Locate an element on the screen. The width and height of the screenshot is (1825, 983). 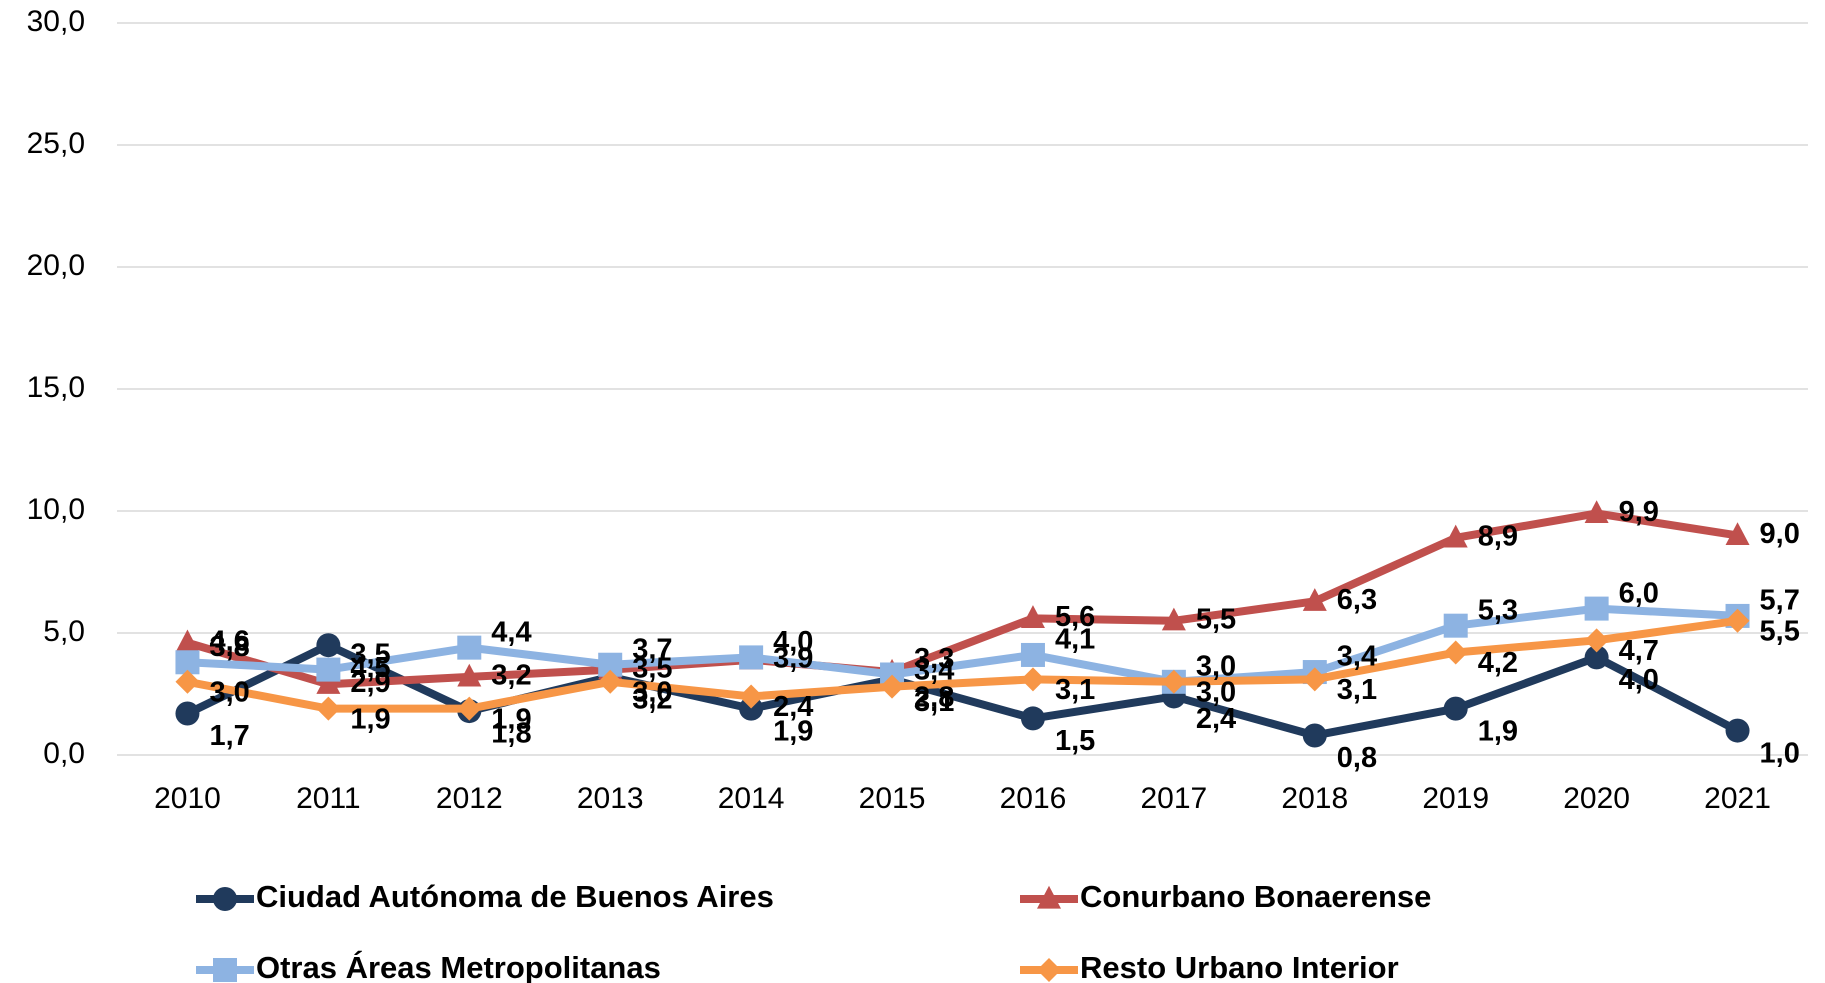
x-tick-label: 2020 is located at coordinates (1596, 798).